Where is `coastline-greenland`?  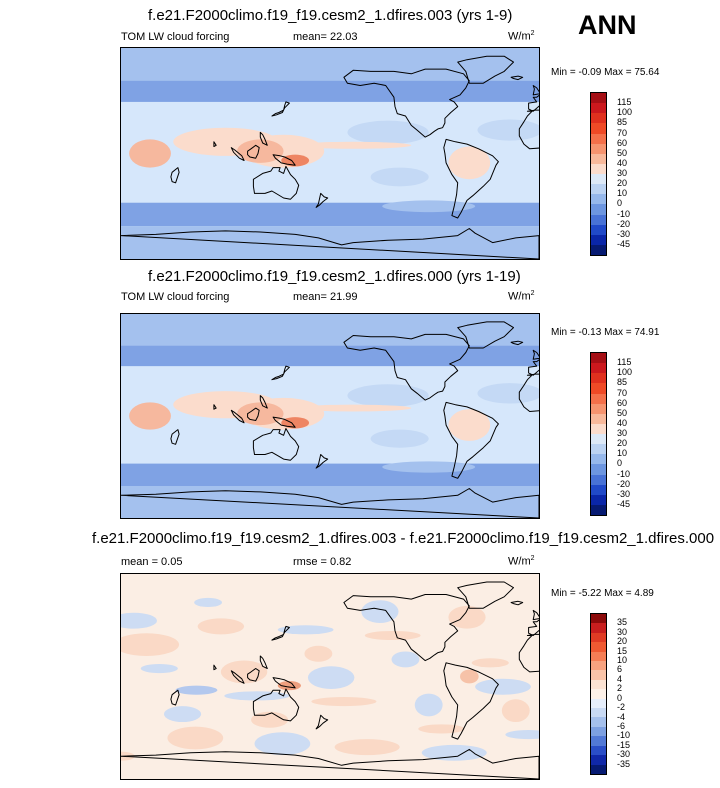
coastline-greenland is located at coordinates (485, 595).